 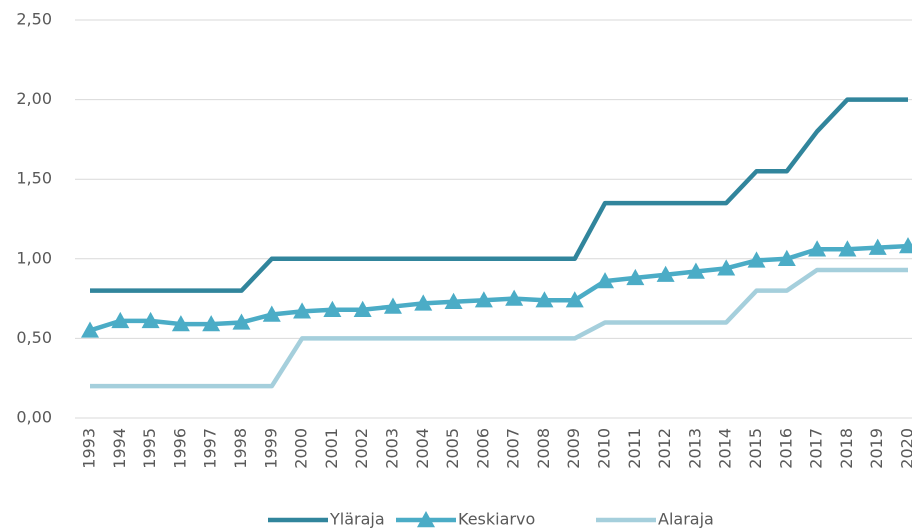 What do you see at coordinates (513, 448) in the screenshot?
I see `x-tick-label: 2007` at bounding box center [513, 448].